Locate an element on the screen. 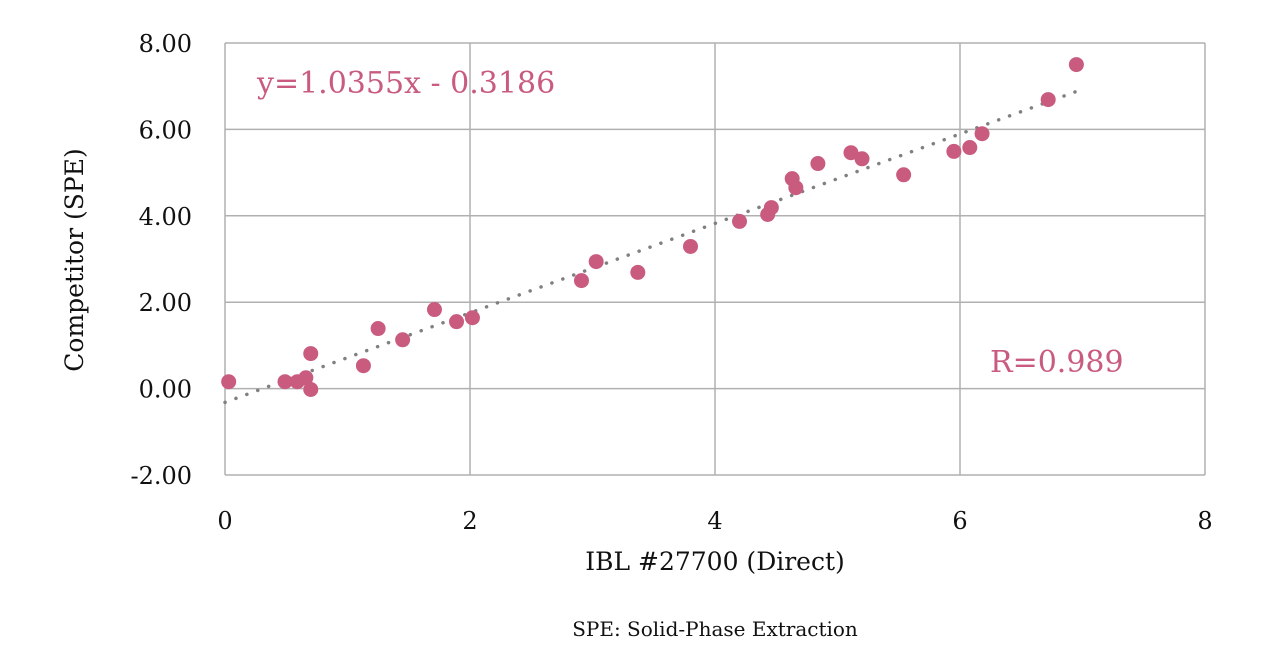 The width and height of the screenshot is (1270, 667). x-tick-label: 2 is located at coordinates (469, 521).